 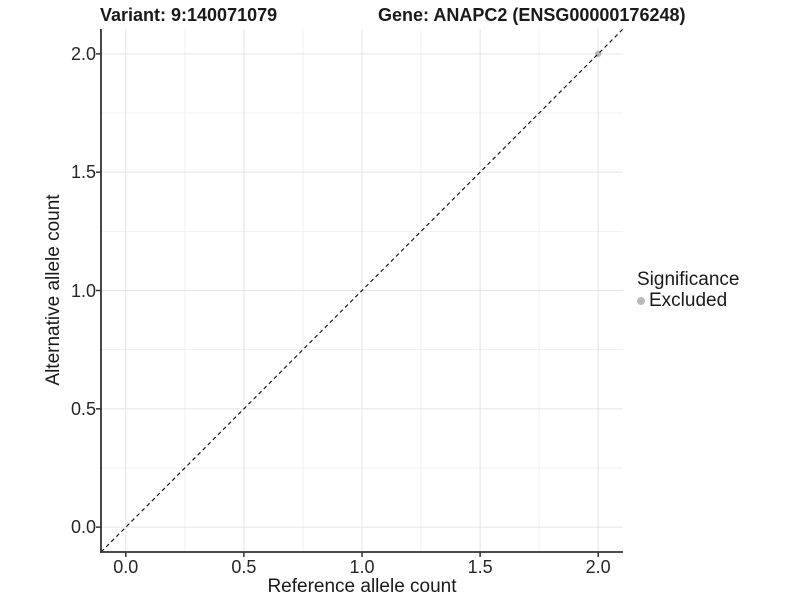 I want to click on x-tick-label: 1.0, so click(x=362, y=567).